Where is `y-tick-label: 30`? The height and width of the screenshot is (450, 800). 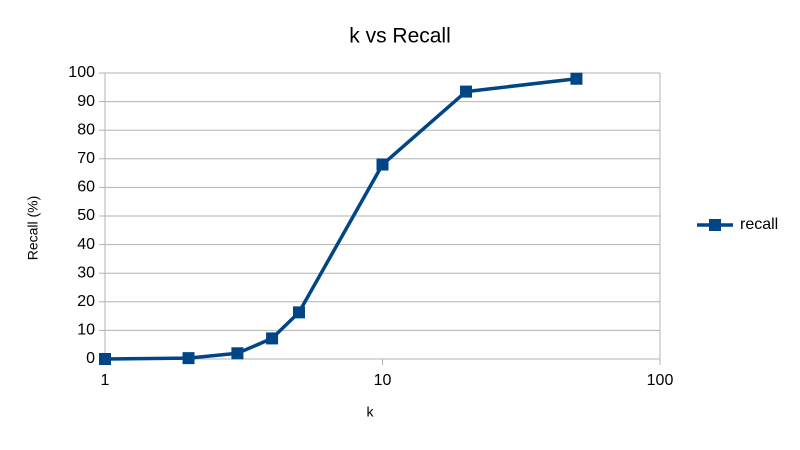 y-tick-label: 30 is located at coordinates (86, 272).